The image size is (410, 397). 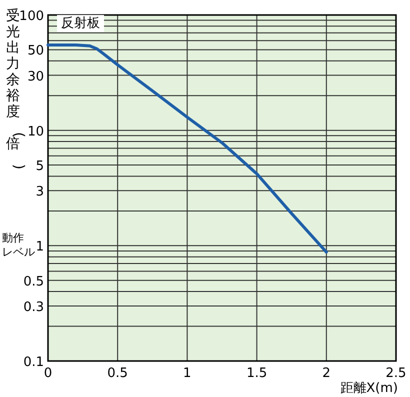 What do you see at coordinates (48, 373) in the screenshot?
I see `x-tick-label: 0` at bounding box center [48, 373].